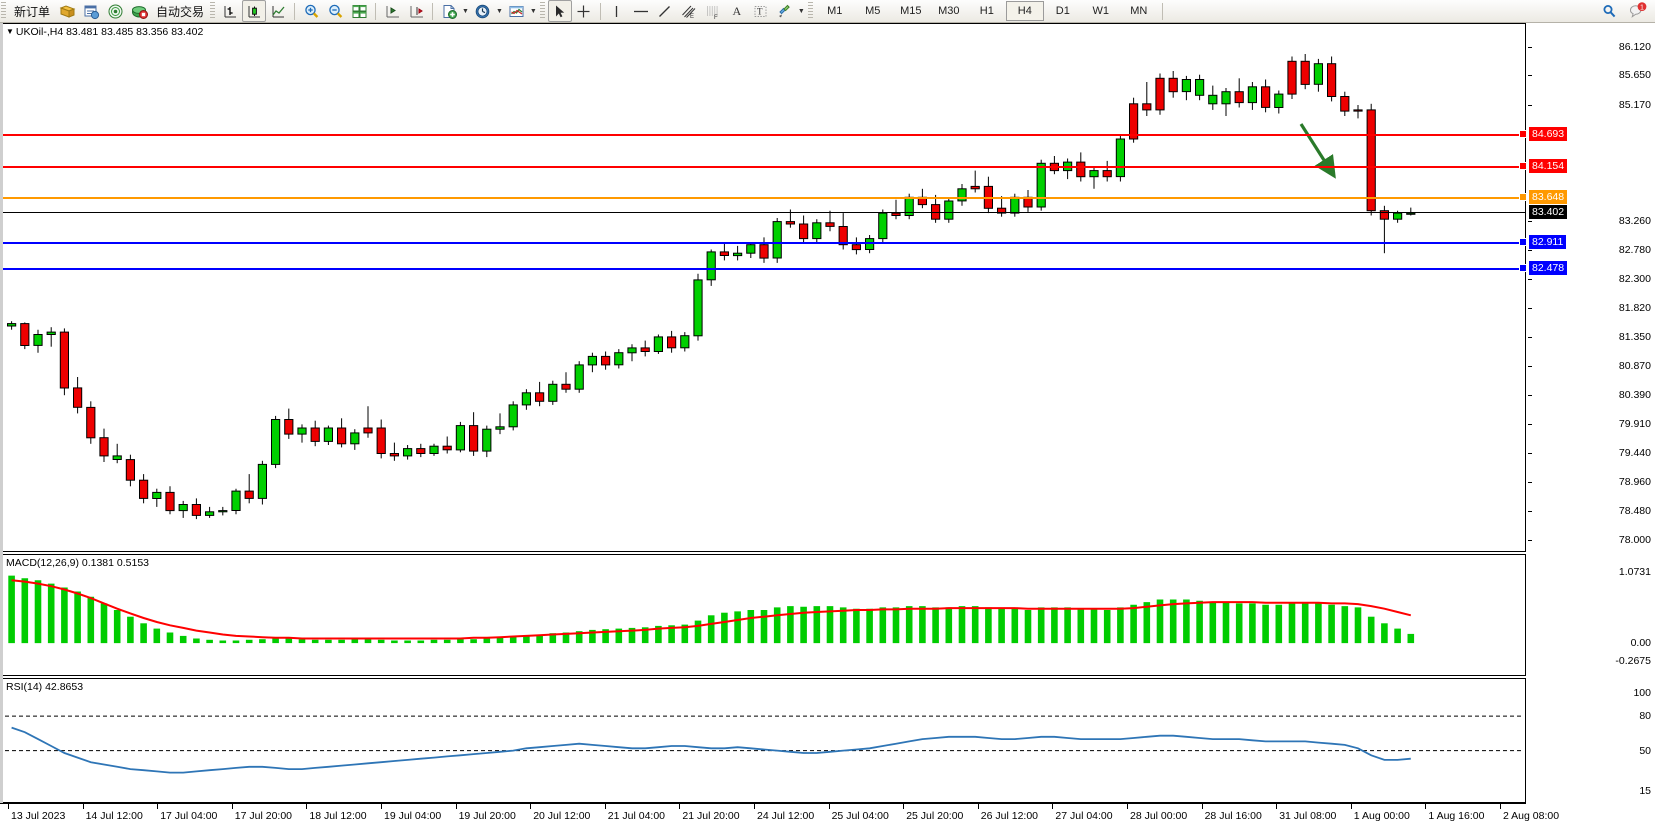  Describe the element at coordinates (1139, 11) in the screenshot. I see `timeframe-mn: MN` at that location.